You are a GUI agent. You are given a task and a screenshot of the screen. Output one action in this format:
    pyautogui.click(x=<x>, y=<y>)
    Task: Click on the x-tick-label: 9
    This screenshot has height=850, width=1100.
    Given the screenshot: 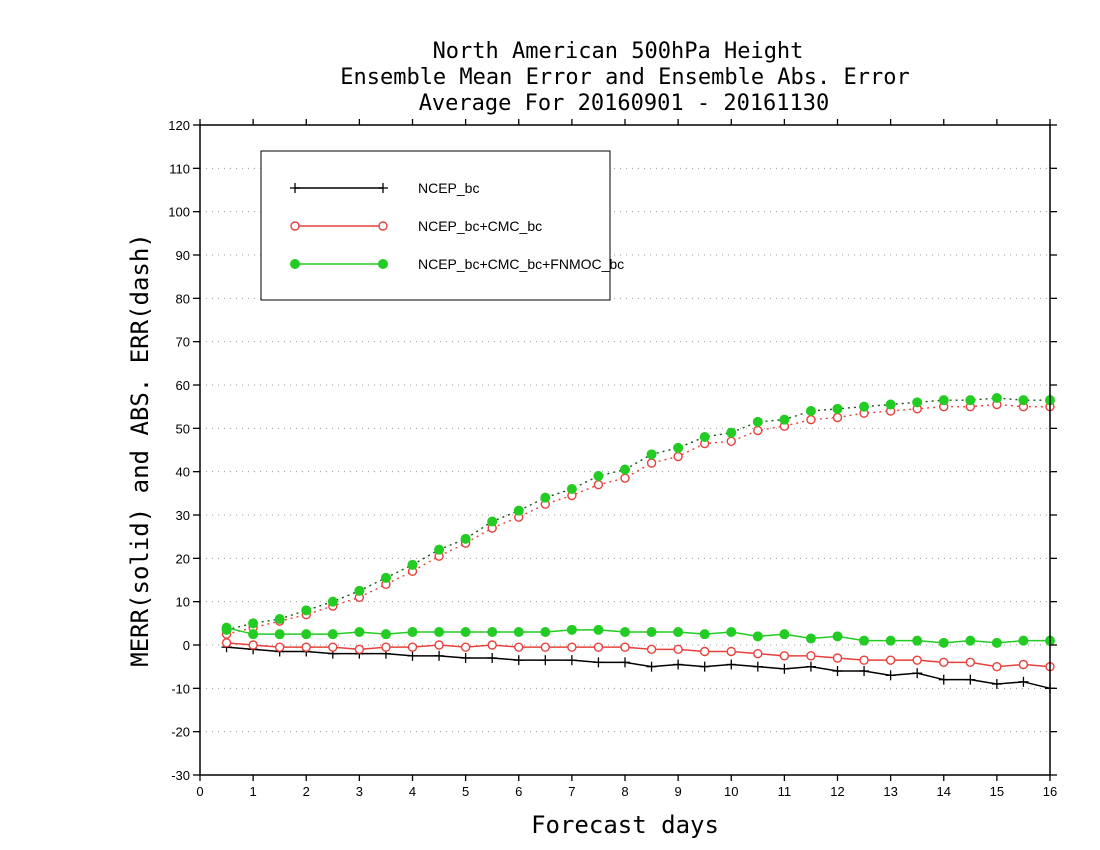 What is the action you would take?
    pyautogui.click(x=678, y=791)
    